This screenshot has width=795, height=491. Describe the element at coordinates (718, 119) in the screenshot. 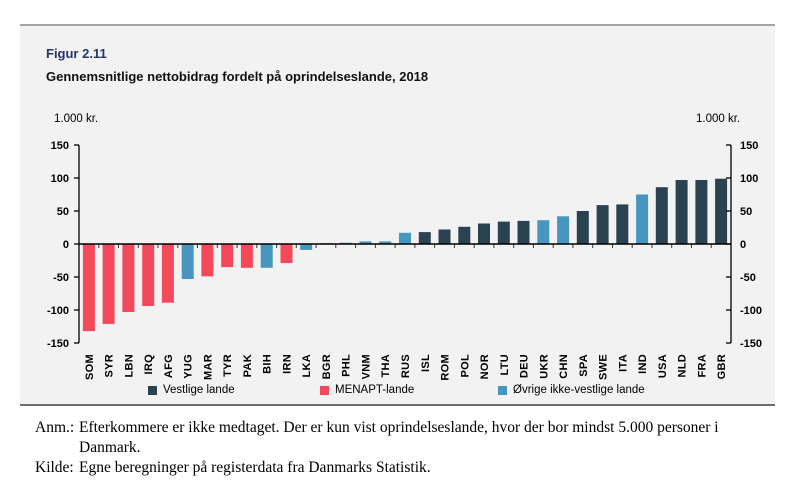

I see `y-axis-unit-right: 1.000 kr.` at that location.